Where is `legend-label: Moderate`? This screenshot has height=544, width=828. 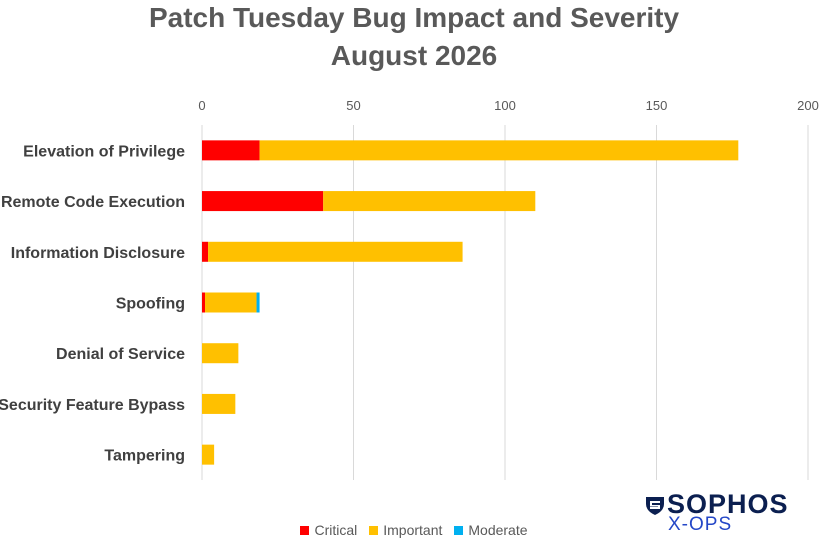
legend-label: Moderate is located at coordinates (498, 530).